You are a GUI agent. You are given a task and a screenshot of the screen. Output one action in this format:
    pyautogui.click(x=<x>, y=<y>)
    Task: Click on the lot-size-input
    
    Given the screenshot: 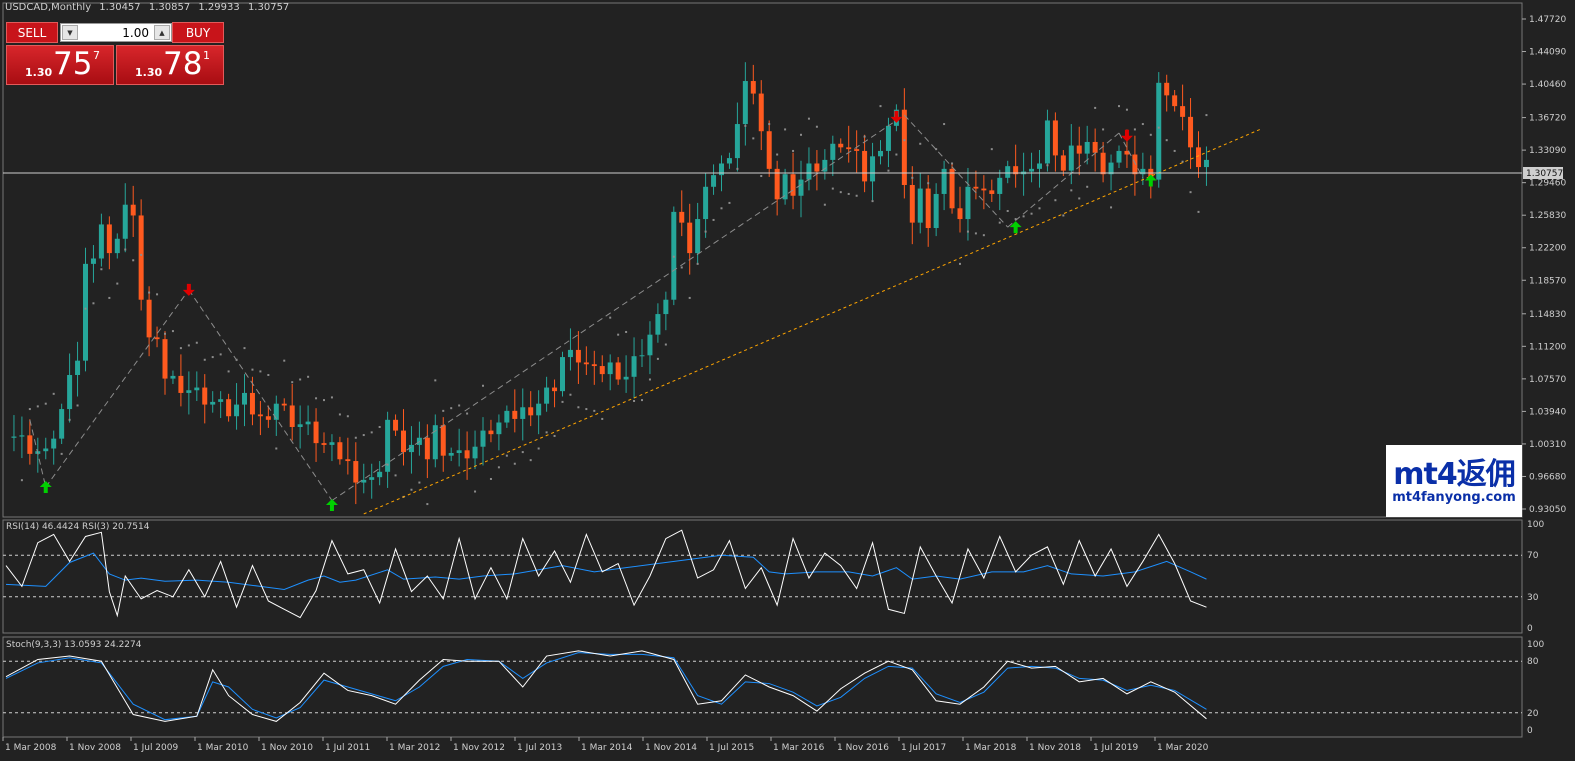 What is the action you would take?
    pyautogui.click(x=115, y=32)
    